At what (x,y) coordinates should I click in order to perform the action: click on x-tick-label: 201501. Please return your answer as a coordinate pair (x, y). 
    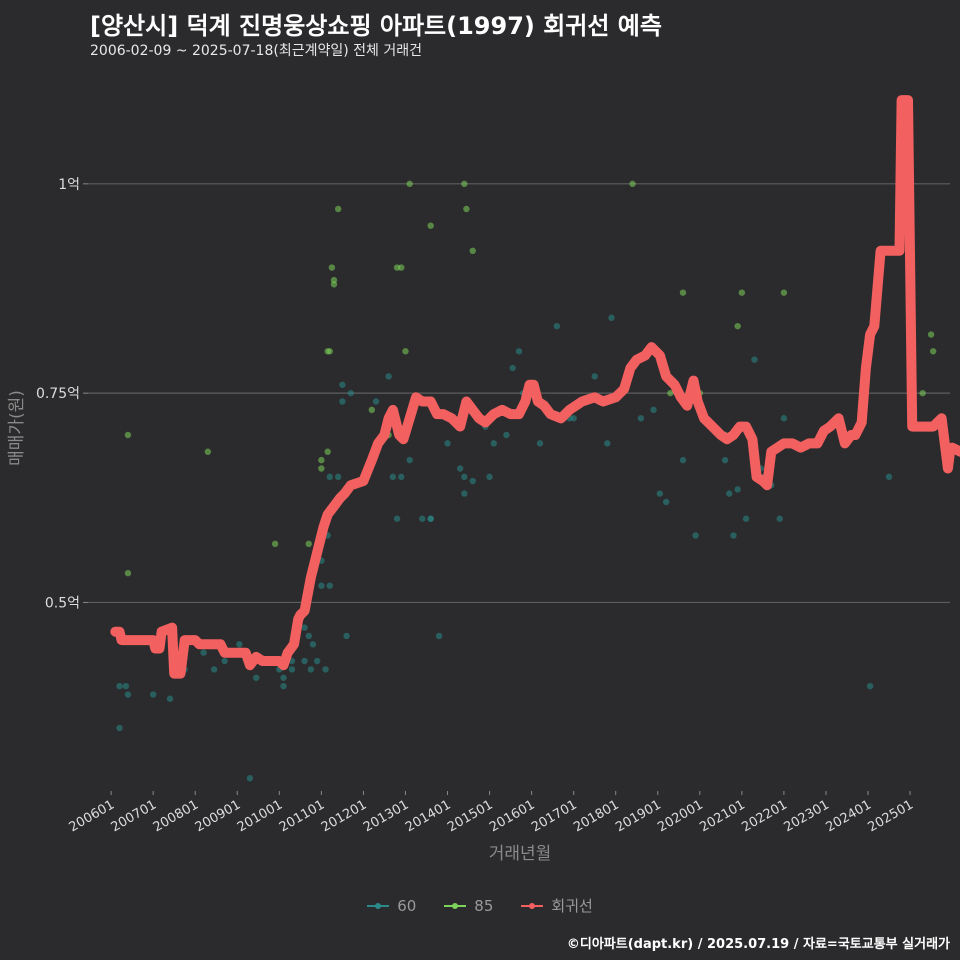
    Looking at the image, I should click on (470, 816).